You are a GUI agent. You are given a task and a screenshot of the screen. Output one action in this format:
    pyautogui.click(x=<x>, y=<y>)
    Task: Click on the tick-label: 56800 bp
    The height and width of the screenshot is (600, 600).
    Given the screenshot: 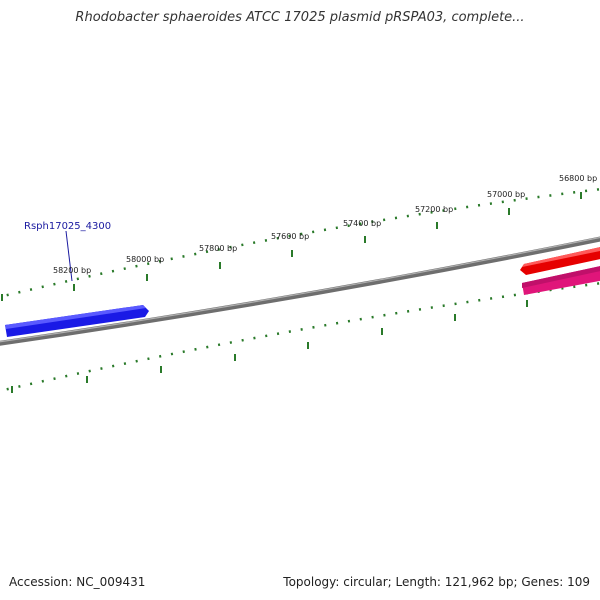 What is the action you would take?
    pyautogui.click(x=578, y=178)
    